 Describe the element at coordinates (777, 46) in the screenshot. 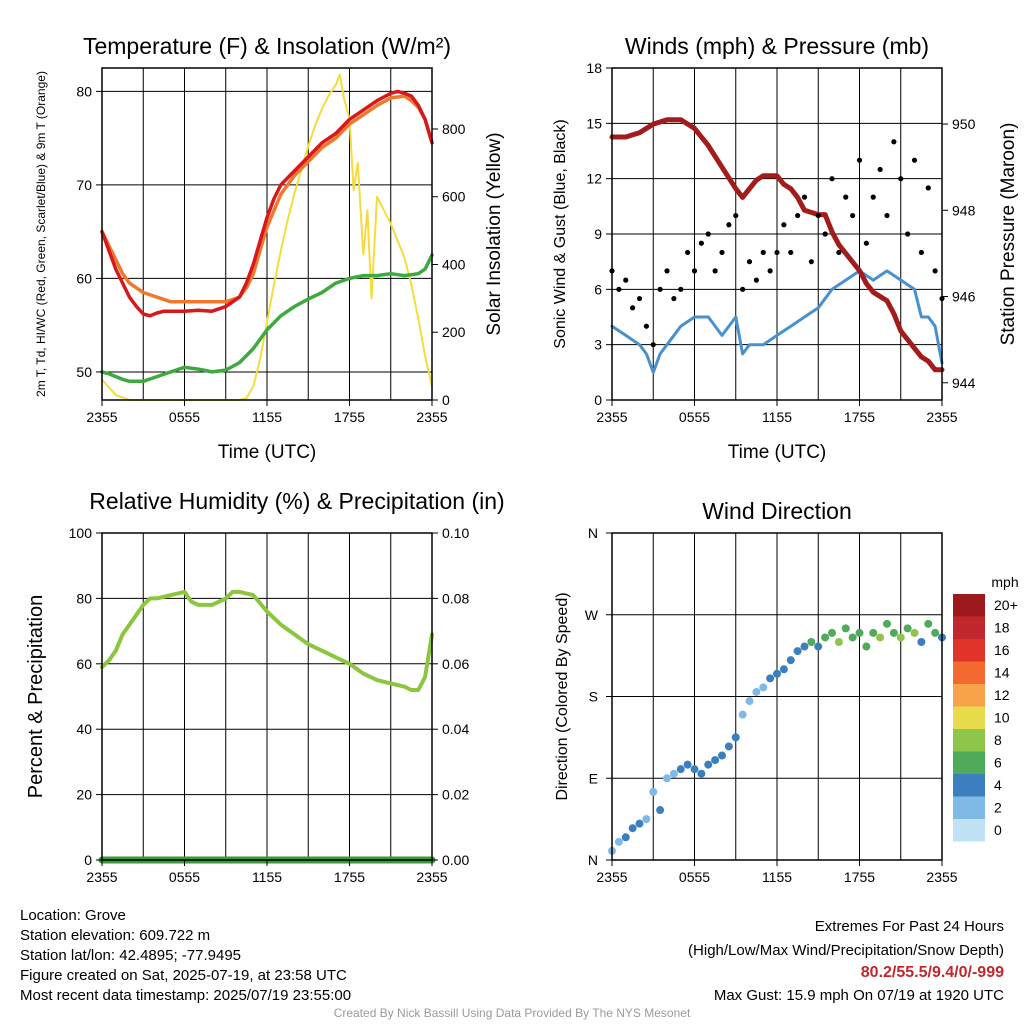

I see `chart-title: Winds (mph) & Pressure (mb)` at that location.